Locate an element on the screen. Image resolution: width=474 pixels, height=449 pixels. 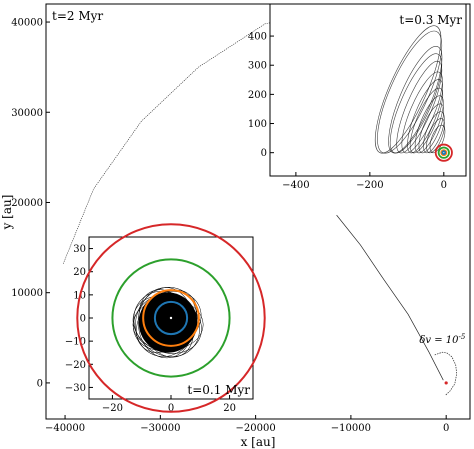
main-y-tick-label: 0 is located at coordinates (40, 383).